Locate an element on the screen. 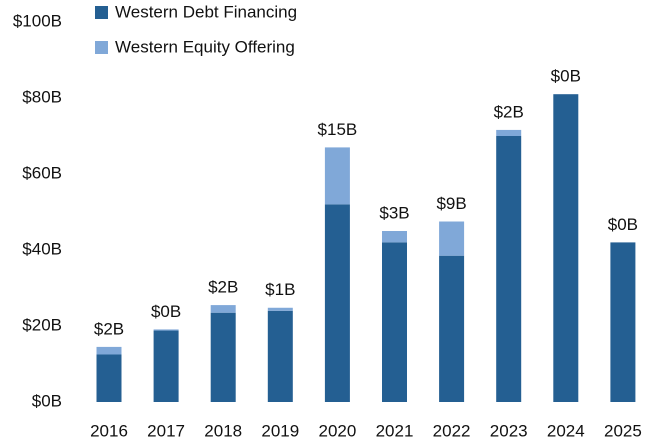 This screenshot has width=650, height=444. y-tick-label: $80B is located at coordinates (42, 96).